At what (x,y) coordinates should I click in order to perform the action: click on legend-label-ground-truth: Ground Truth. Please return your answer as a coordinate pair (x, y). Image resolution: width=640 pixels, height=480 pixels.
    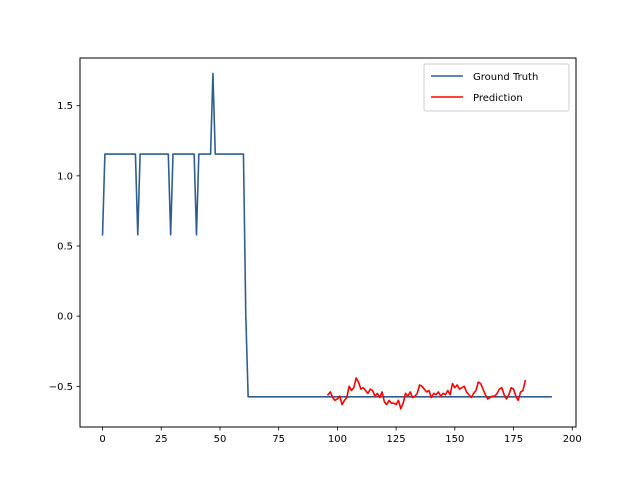
    Looking at the image, I should click on (505, 77).